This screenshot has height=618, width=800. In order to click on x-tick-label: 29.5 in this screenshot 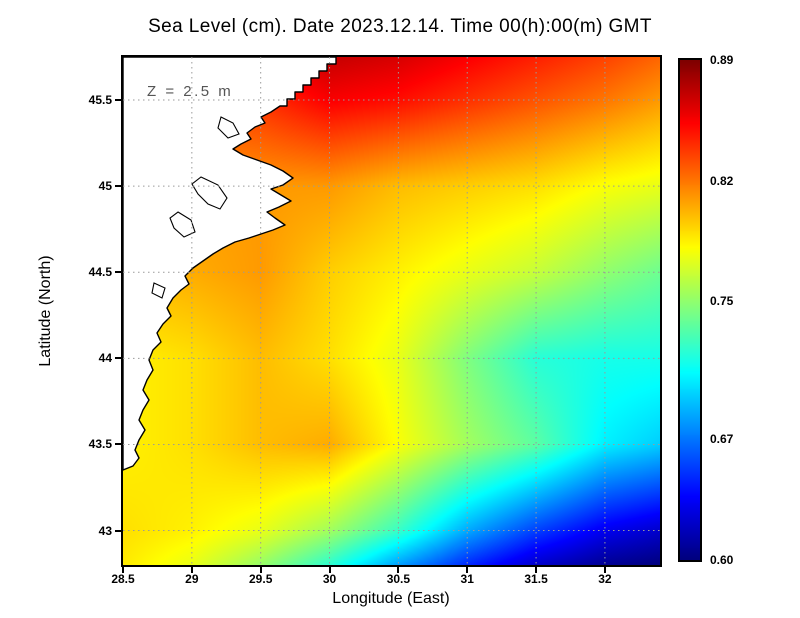, I will do `click(261, 579)`.